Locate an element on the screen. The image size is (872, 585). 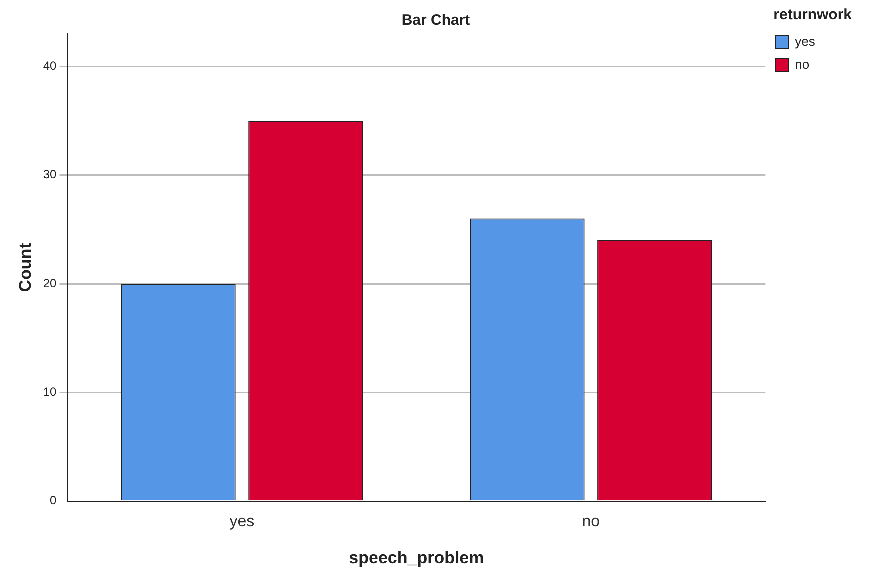
y-axis-title: Count is located at coordinates (25, 267).